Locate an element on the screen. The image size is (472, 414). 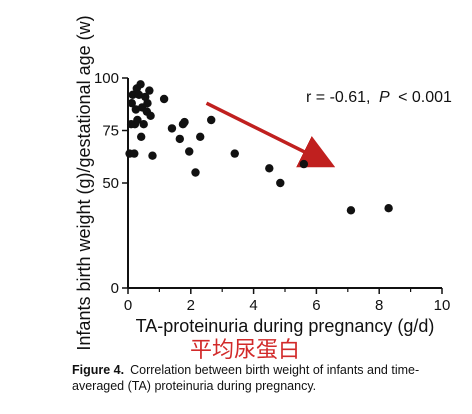
caption-label: Figure 4. is located at coordinates (98, 370).